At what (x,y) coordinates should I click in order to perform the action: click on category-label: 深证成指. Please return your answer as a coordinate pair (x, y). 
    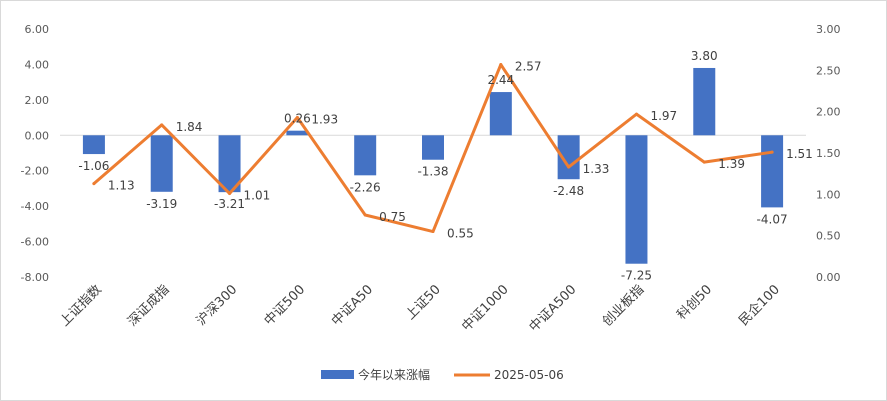
    Looking at the image, I should click on (148, 305).